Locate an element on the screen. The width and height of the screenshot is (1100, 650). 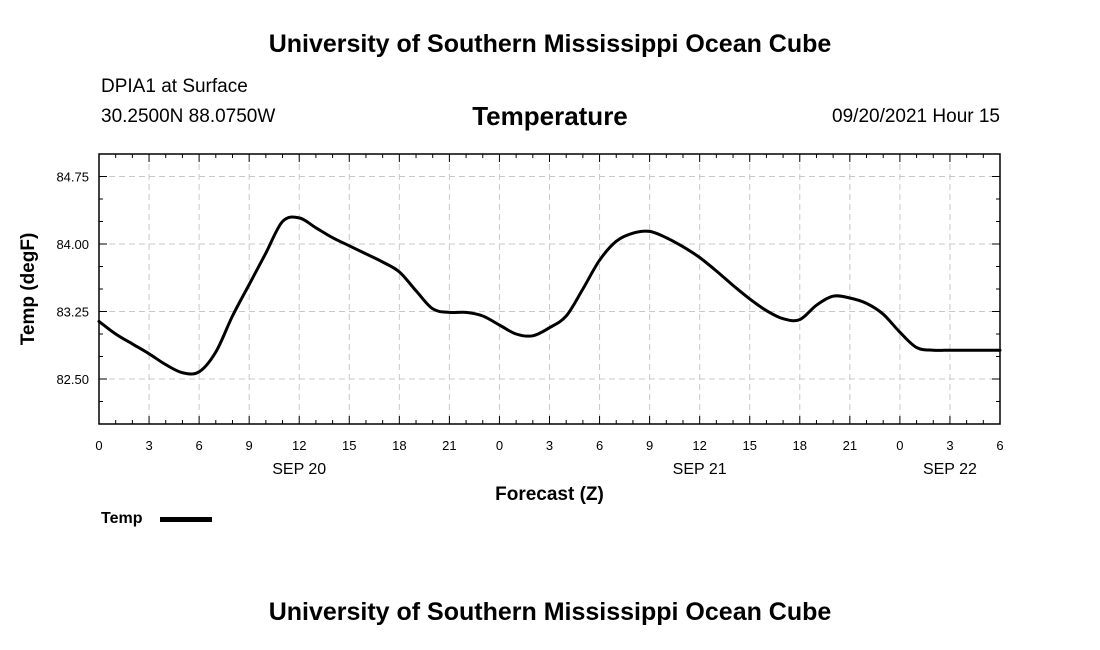
forecast-datetime: 09/20/2021 Hour 15 is located at coordinates (916, 116).